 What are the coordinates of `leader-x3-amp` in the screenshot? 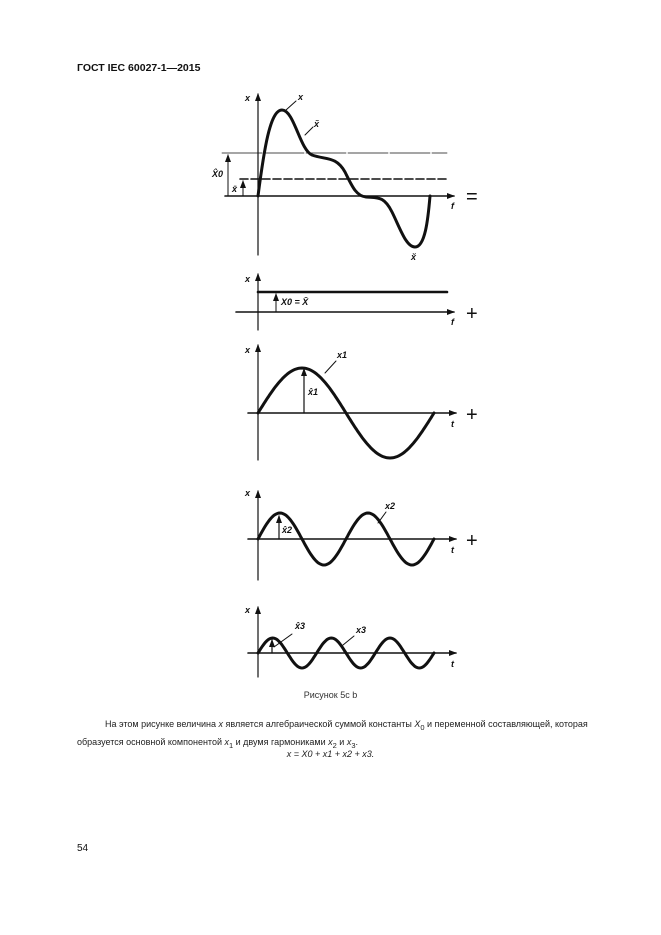 It's located at (283, 640).